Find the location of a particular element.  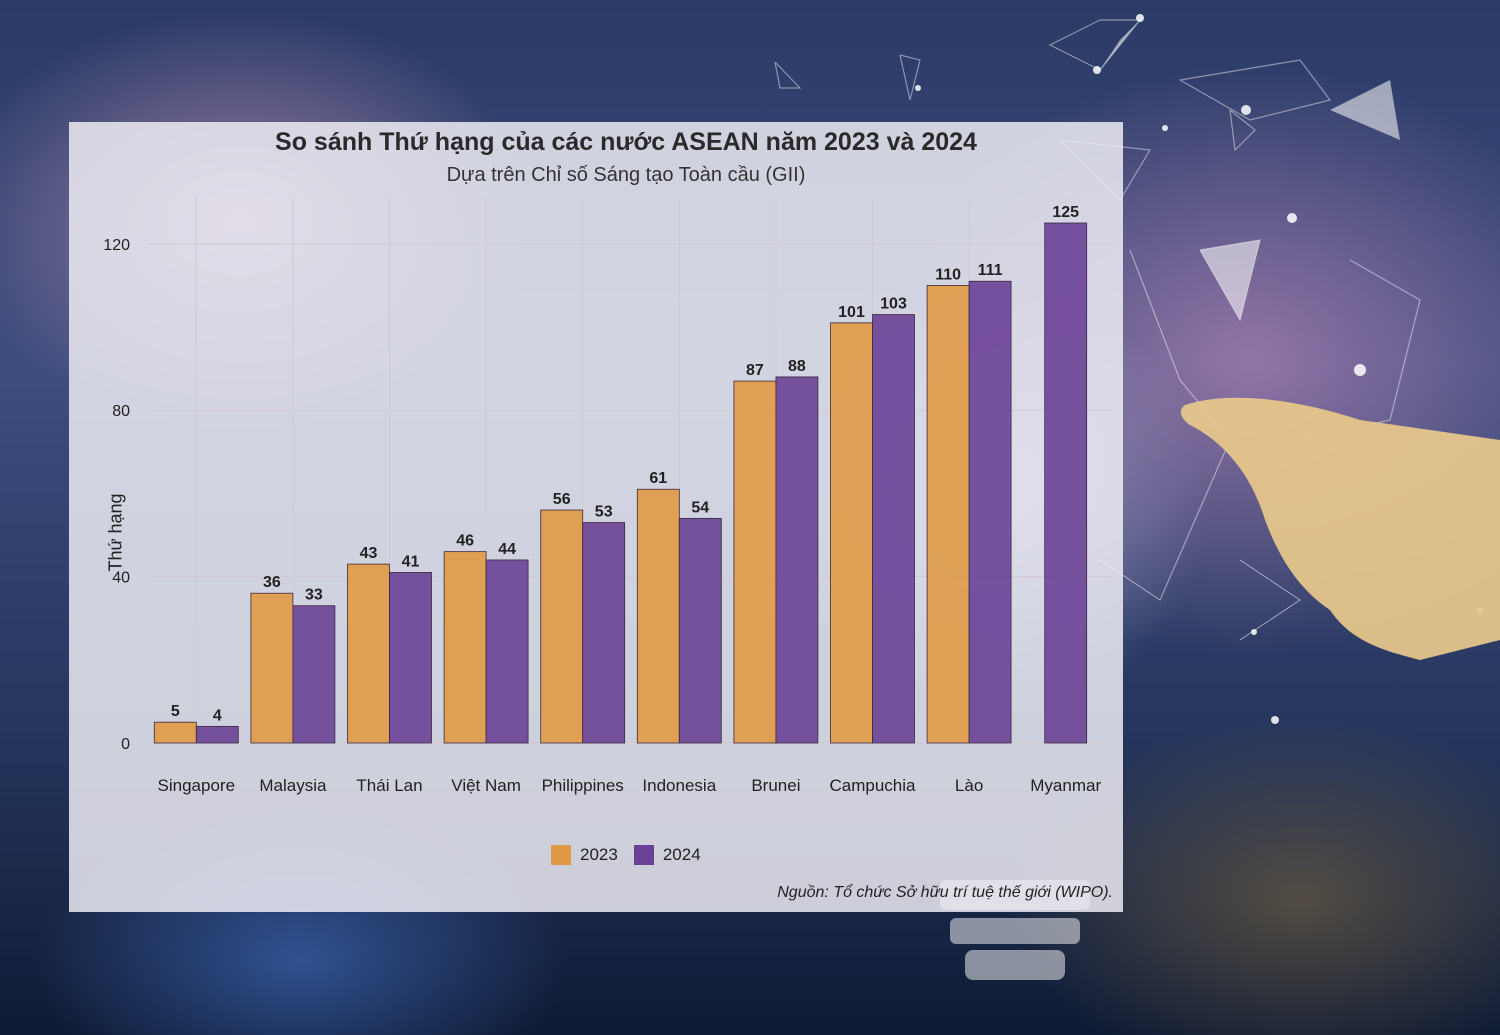

value-label: 87 is located at coordinates (755, 370).